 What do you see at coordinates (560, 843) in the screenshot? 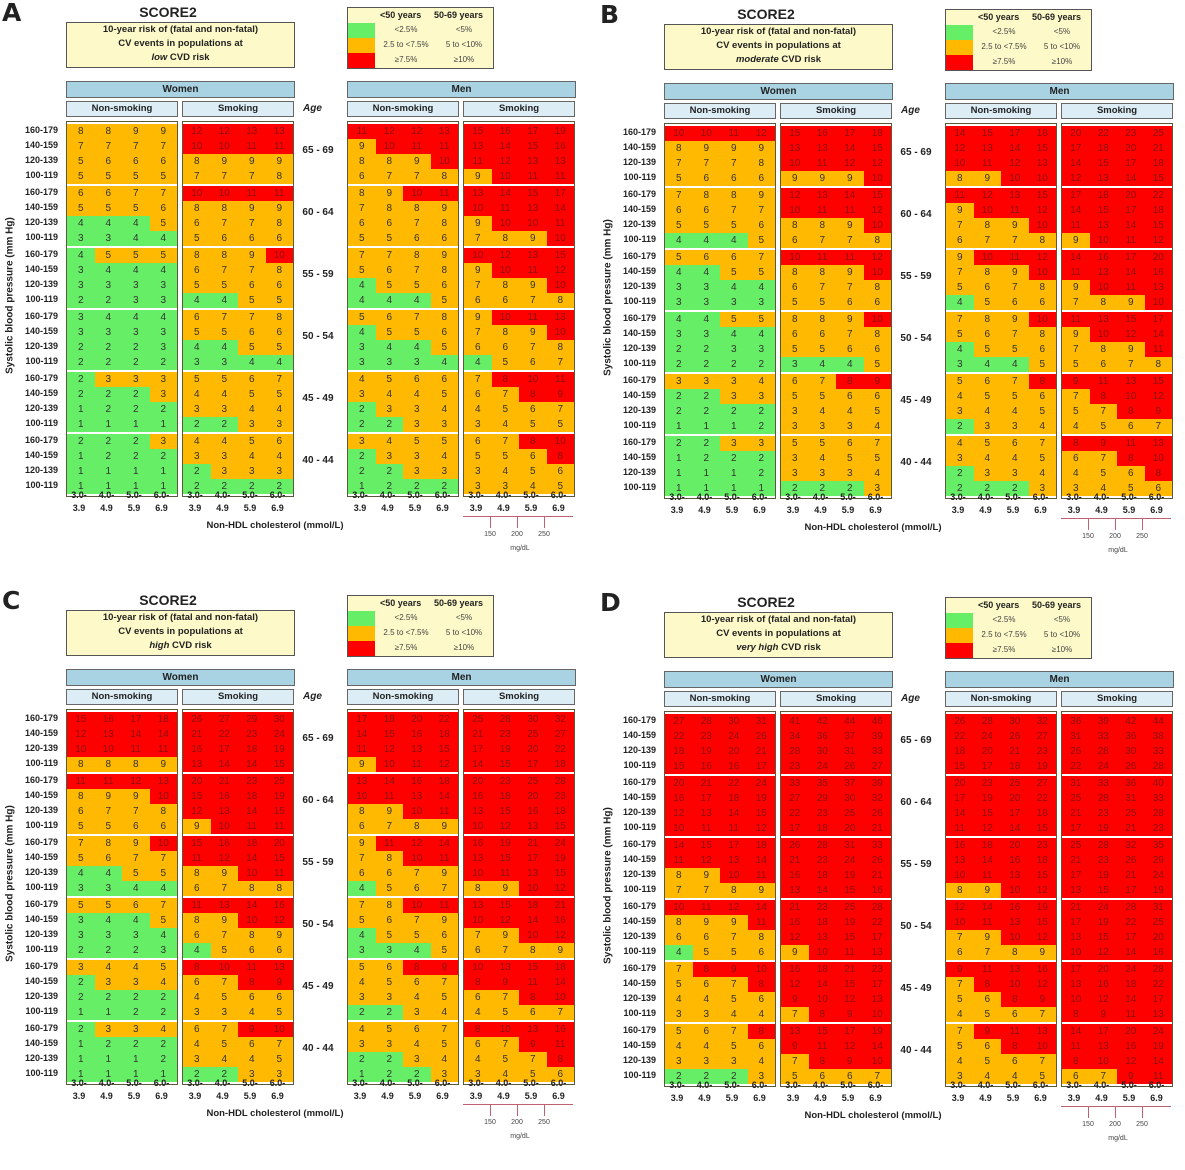
I see `risk-cell: 24` at bounding box center [560, 843].